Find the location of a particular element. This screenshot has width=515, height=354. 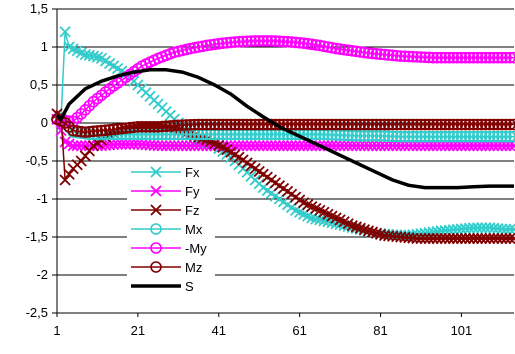

legend-item-S: S is located at coordinates (162, 286).